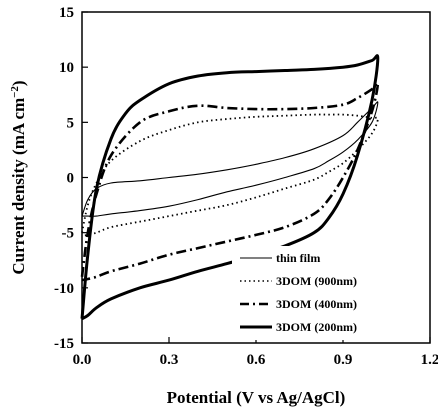  I want to click on y-tick-label: -15, so click(64, 344).